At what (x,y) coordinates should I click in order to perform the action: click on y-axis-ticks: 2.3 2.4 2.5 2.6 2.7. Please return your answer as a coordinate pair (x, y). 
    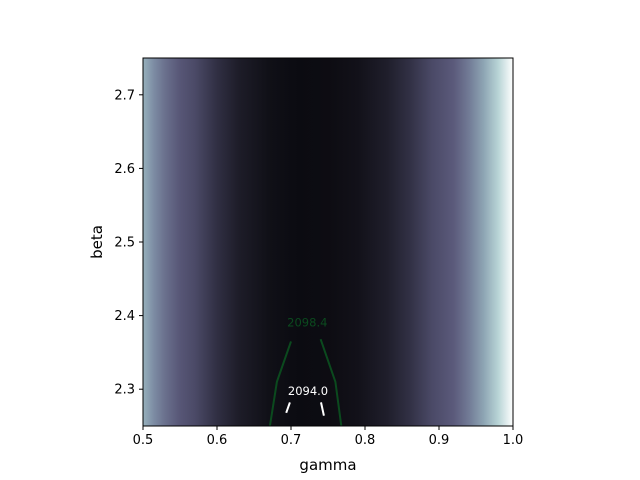
    Looking at the image, I should click on (128, 243).